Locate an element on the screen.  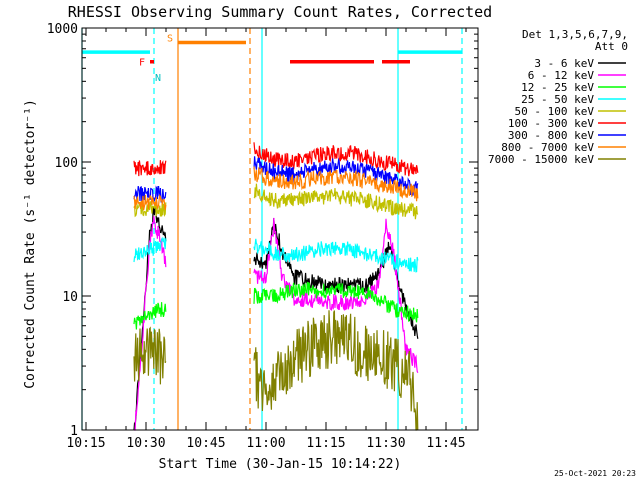
y-tick-label-1: 1 is located at coordinates (74, 431).